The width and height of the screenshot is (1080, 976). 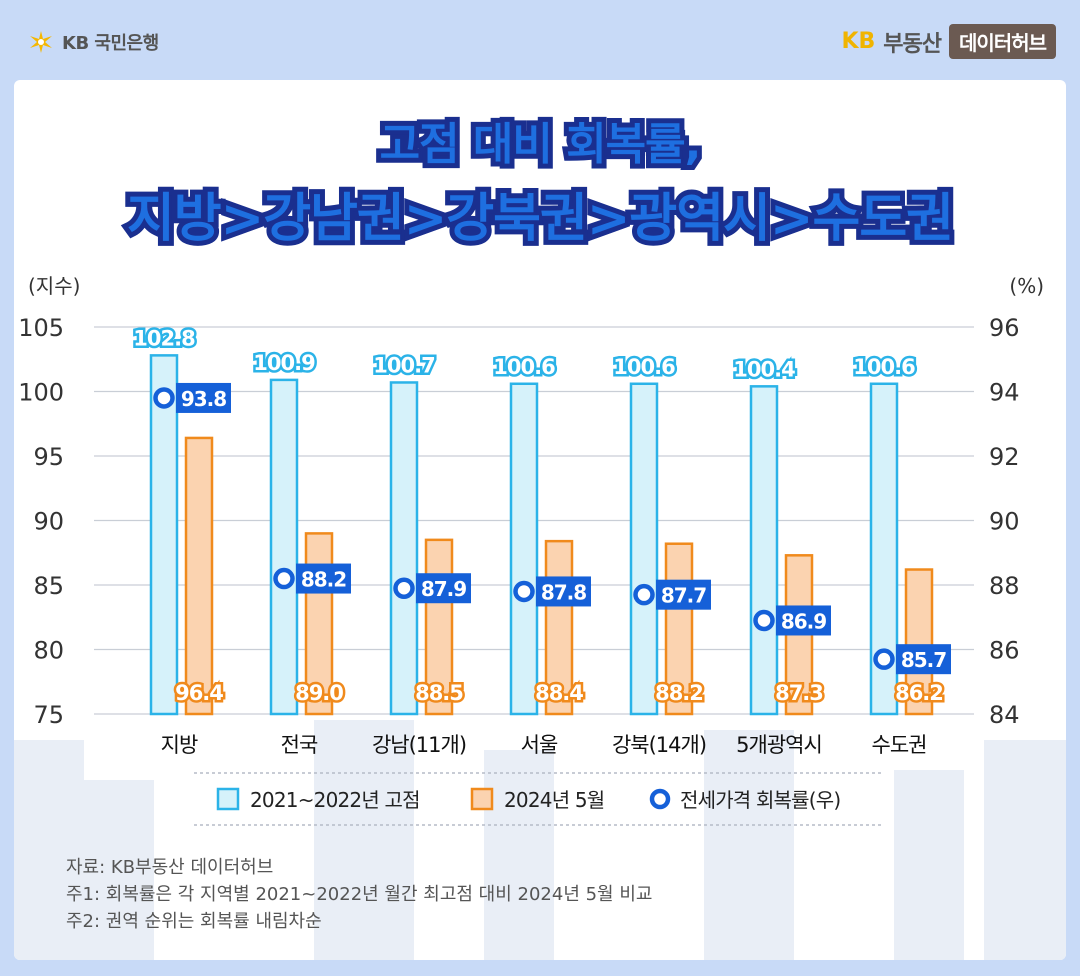 I want to click on category-label: 전국, so click(x=299, y=745).